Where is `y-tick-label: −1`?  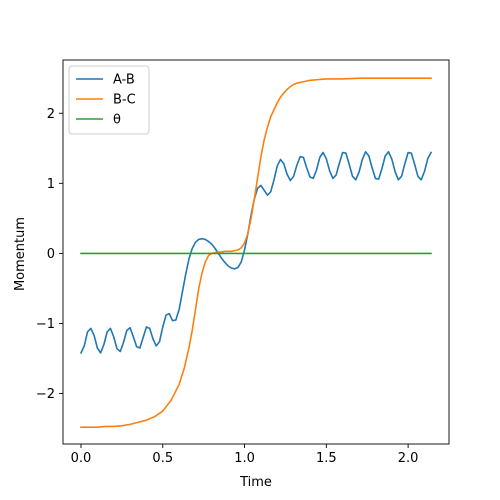 y-tick-label: −1 is located at coordinates (45, 324).